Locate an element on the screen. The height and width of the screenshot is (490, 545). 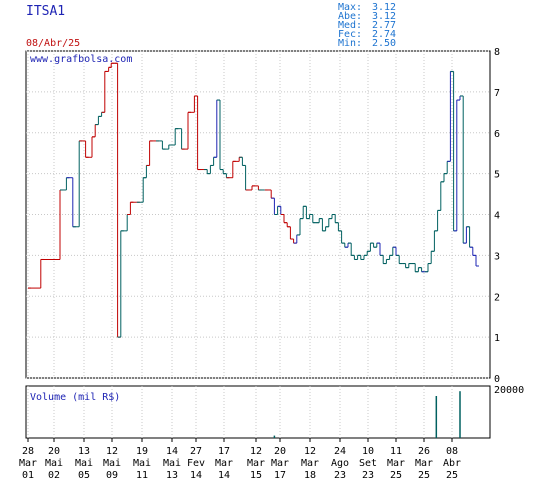
watermark: www.grafbolsa.com is located at coordinates (81, 59).